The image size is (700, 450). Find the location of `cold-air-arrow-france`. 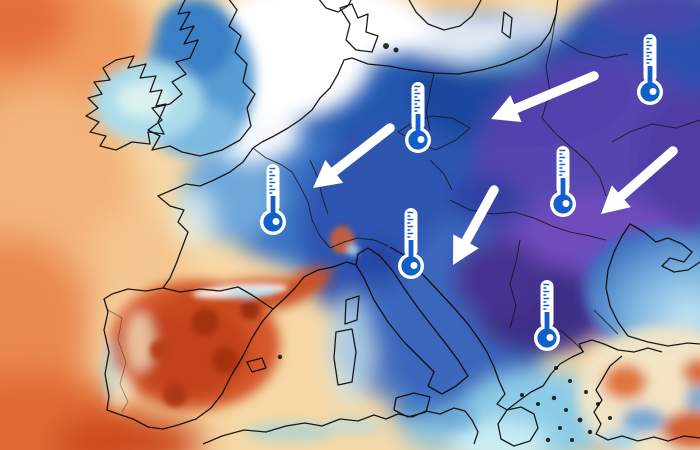

cold-air-arrow-france is located at coordinates (354, 156).